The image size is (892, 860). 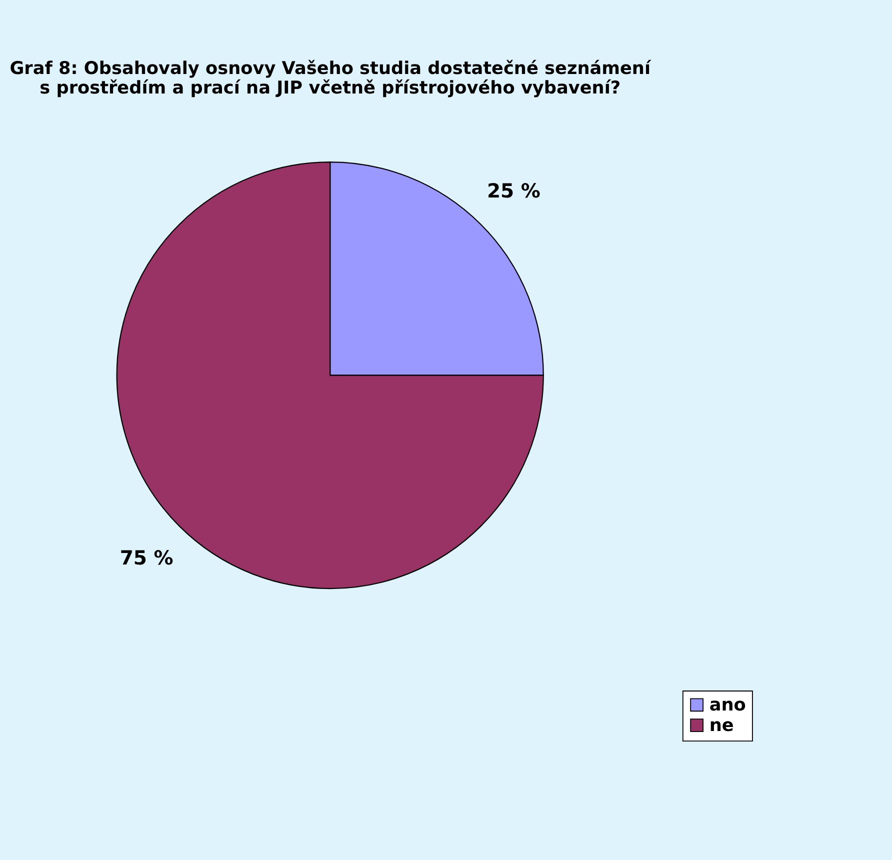 I want to click on data-label: 75 %, so click(x=147, y=558).